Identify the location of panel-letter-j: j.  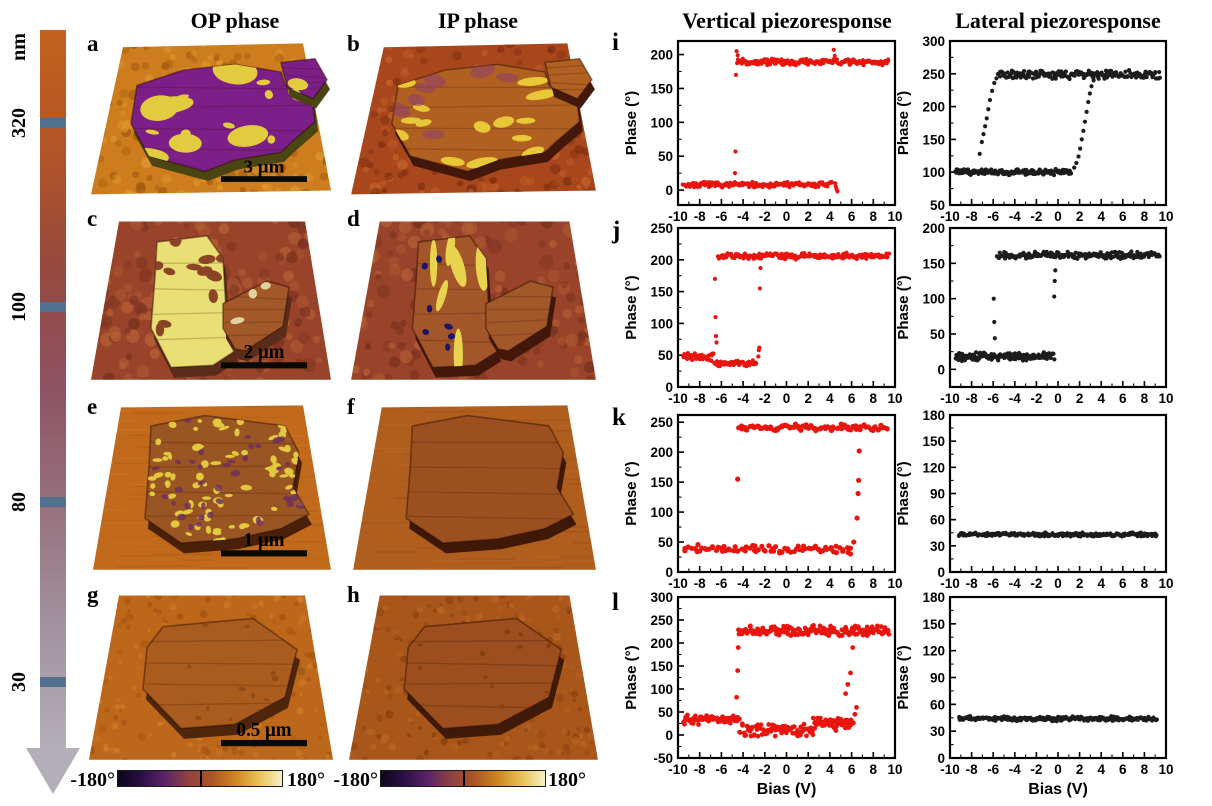
(616, 230).